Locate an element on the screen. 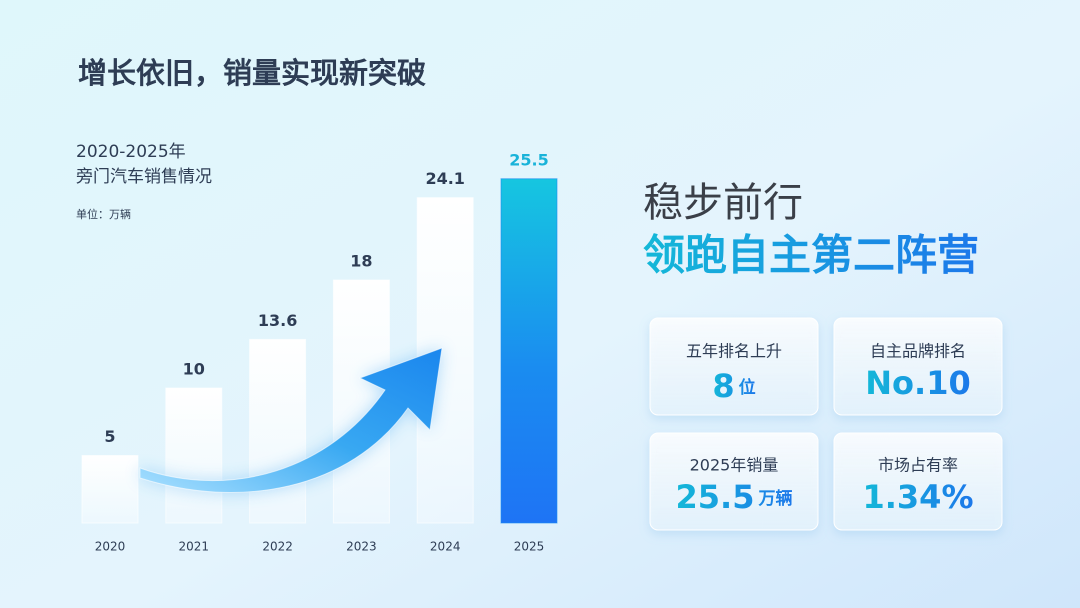  card-number: 8 is located at coordinates (723, 386).